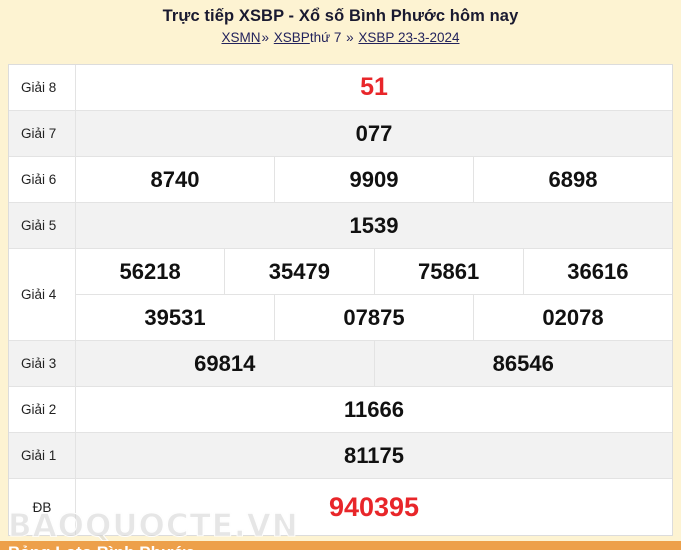 The height and width of the screenshot is (550, 681). I want to click on prize-number: 02078, so click(573, 317).